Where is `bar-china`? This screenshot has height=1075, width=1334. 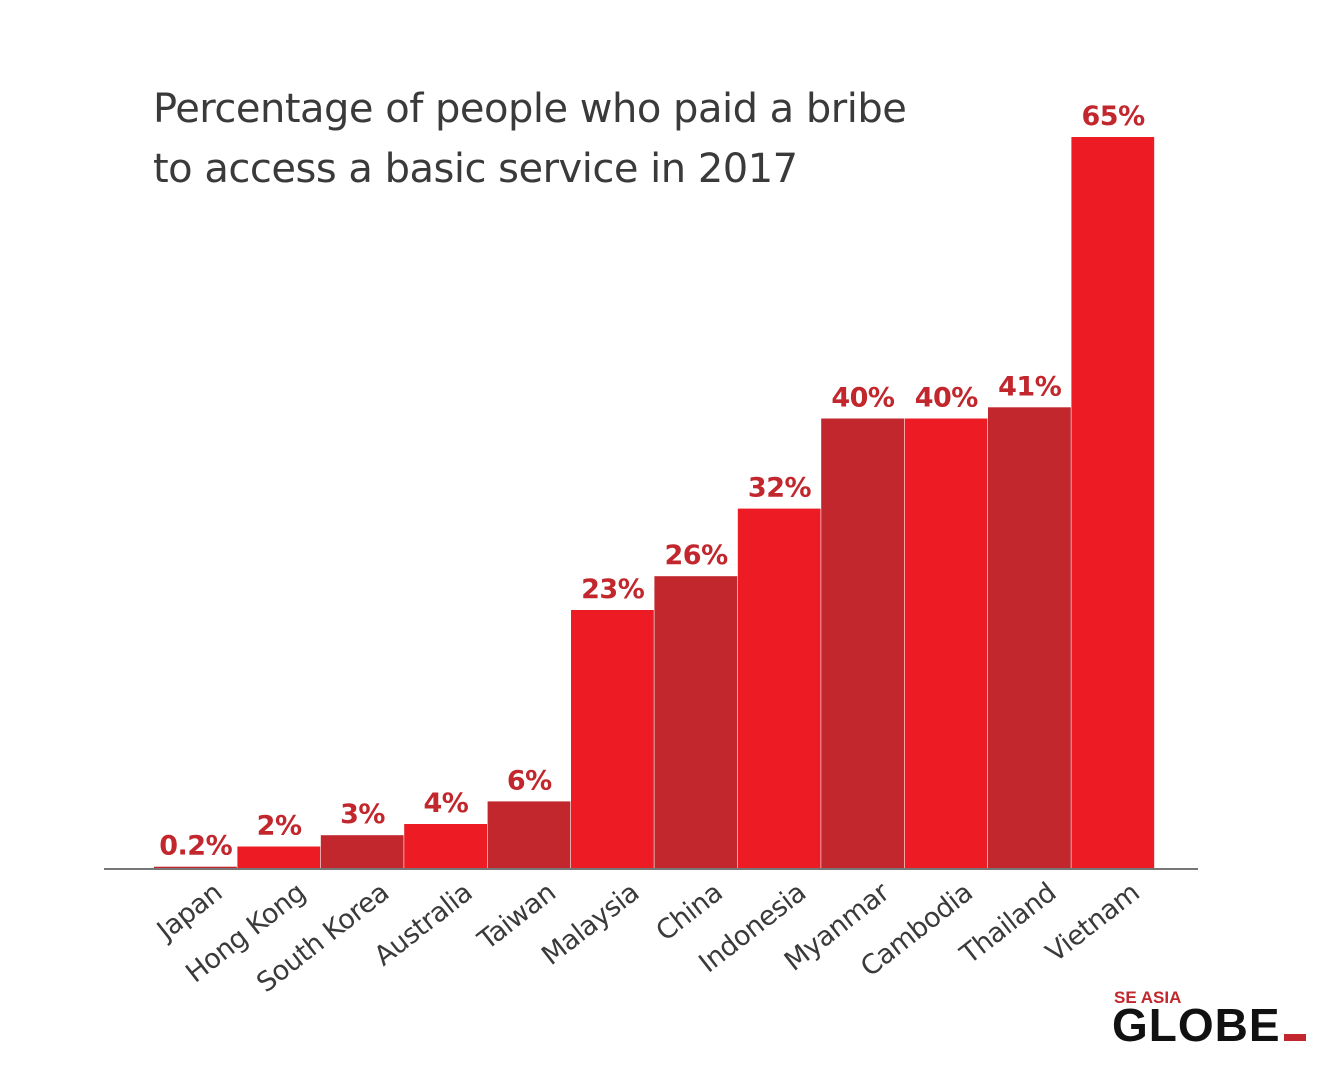
bar-china is located at coordinates (696, 722).